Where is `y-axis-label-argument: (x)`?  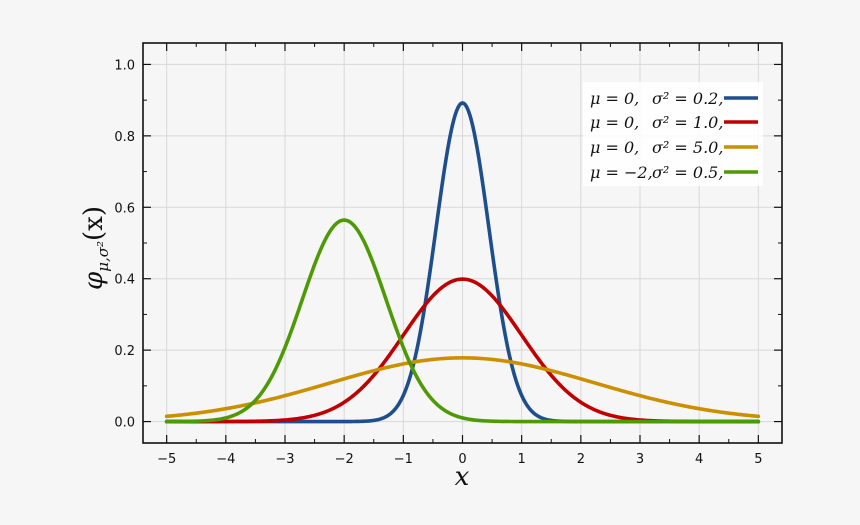
y-axis-label-argument: (x) is located at coordinates (94, 223).